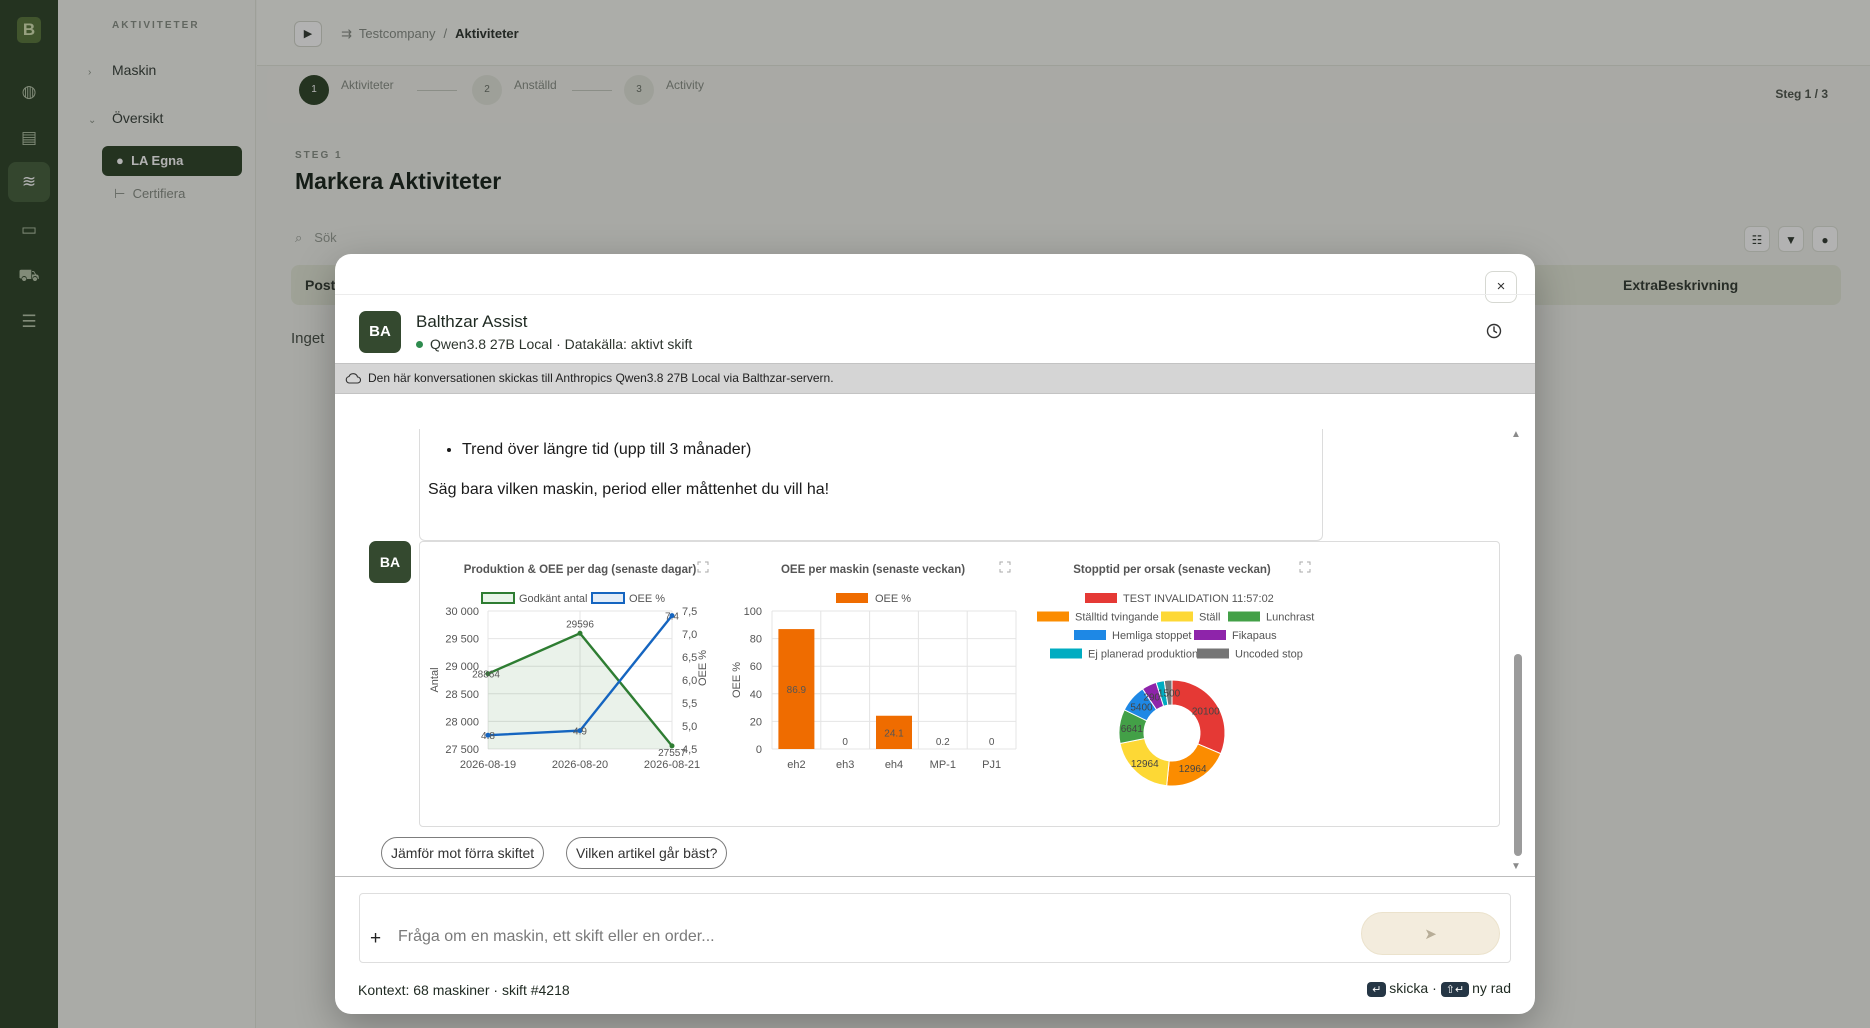 The image size is (1870, 1028). I want to click on y-tick-label: 100, so click(753, 612).